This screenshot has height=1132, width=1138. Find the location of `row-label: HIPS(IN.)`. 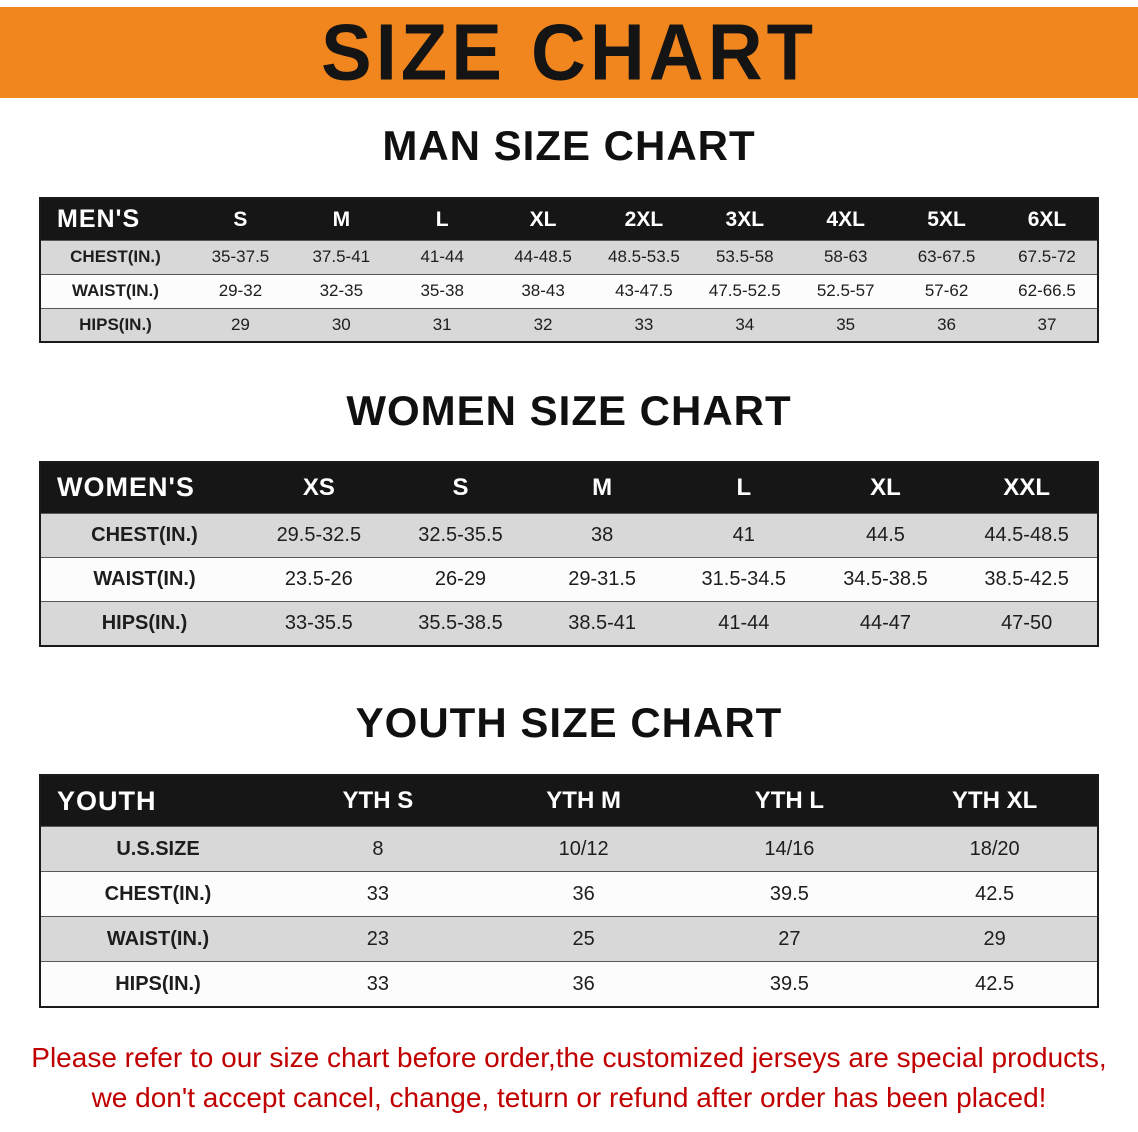

row-label: HIPS(IN.) is located at coordinates (115, 325).